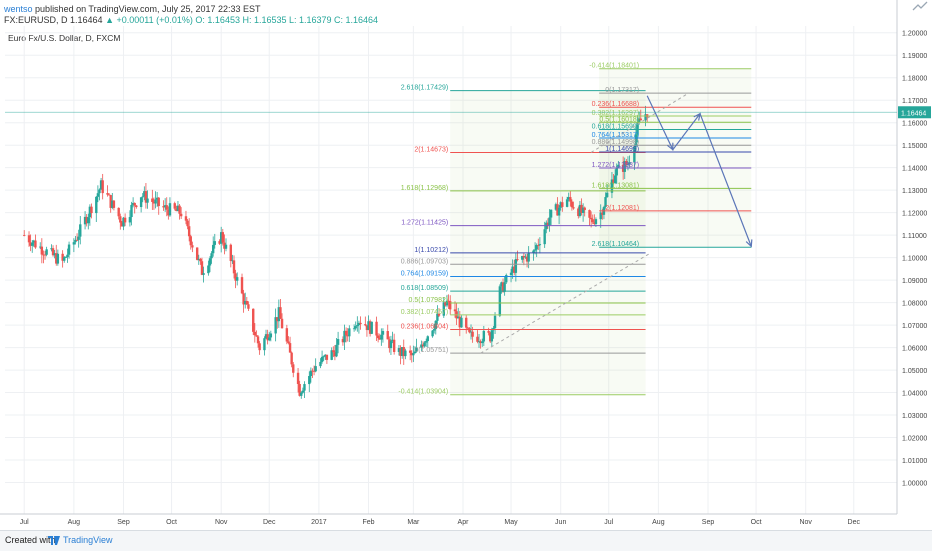 This screenshot has height=551, width=932. I want to click on footer-bar: Created with TradingView, so click(466, 540).